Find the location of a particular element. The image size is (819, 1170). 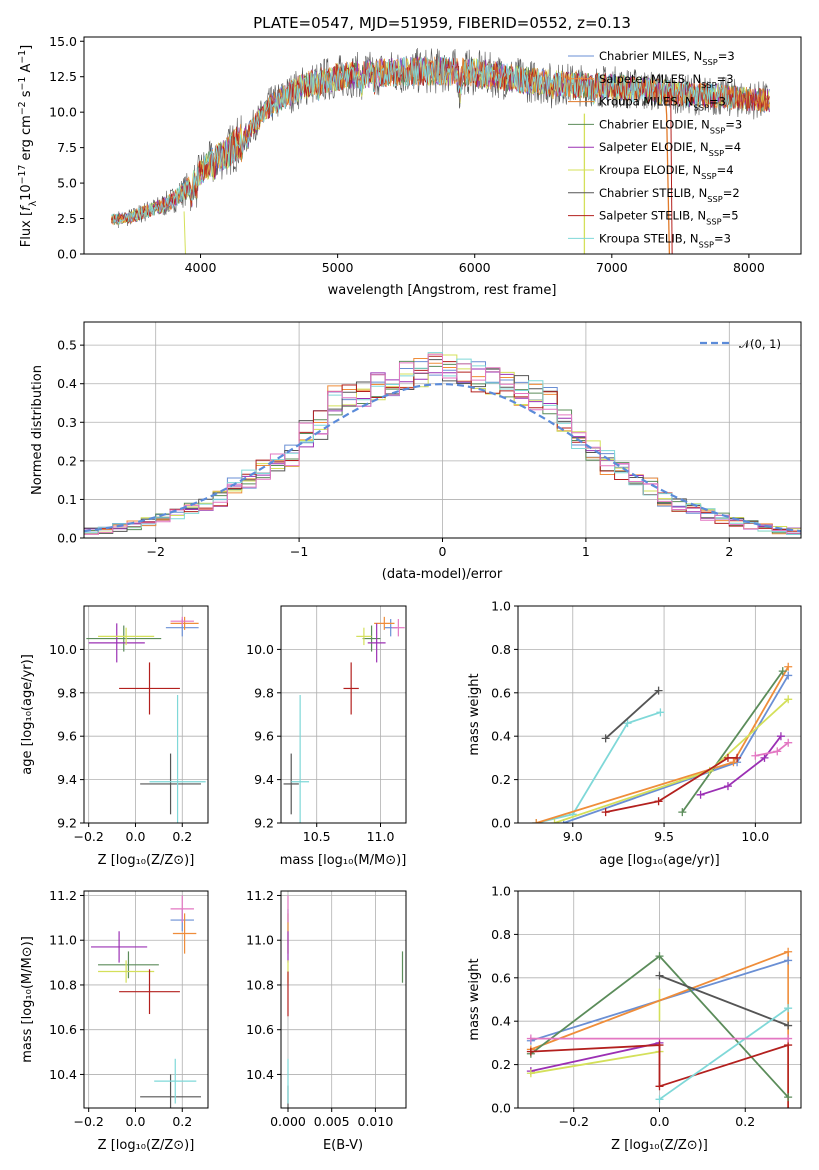

y-tick-label: 12.5 is located at coordinates (63, 76).